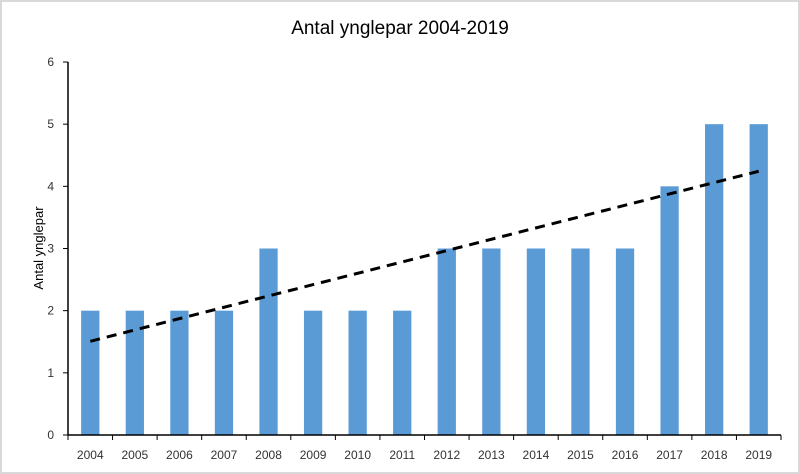 The height and width of the screenshot is (474, 800). I want to click on bar-2010, so click(357, 372).